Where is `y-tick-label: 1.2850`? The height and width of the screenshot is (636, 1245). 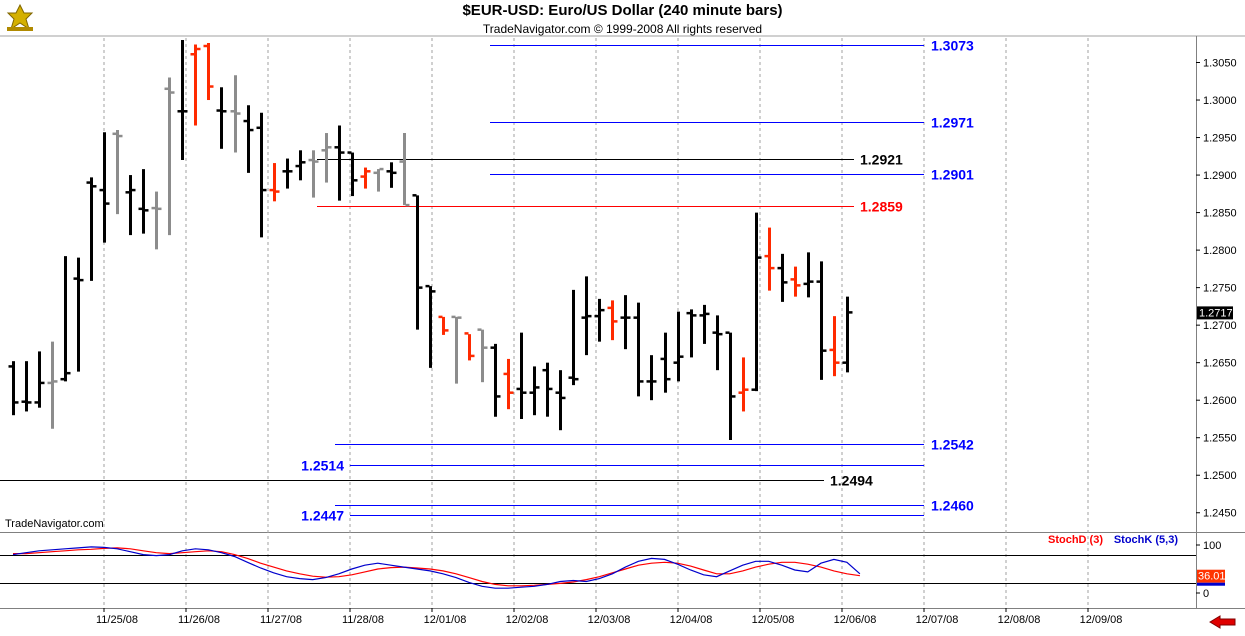
y-tick-label: 1.2850 is located at coordinates (1220, 214).